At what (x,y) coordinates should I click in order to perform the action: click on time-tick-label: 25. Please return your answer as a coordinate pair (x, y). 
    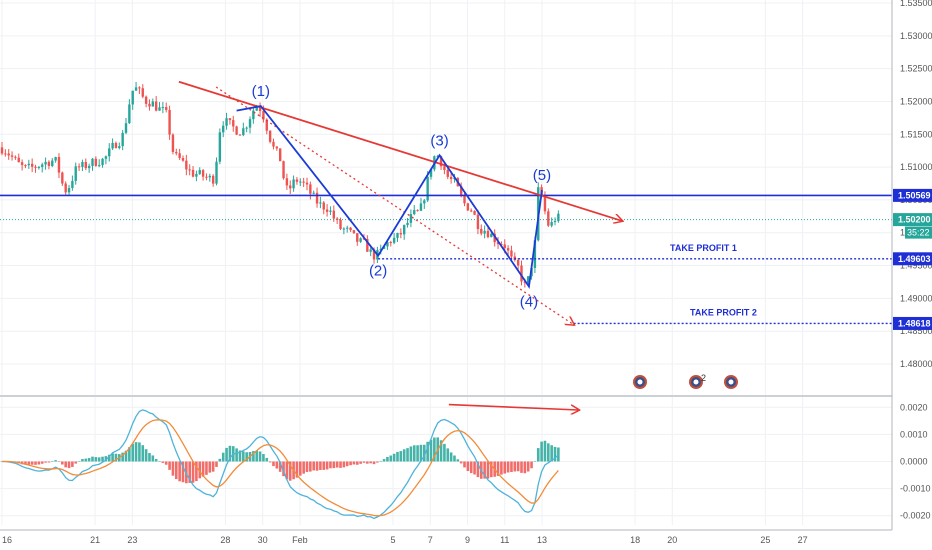
    Looking at the image, I should click on (765, 540).